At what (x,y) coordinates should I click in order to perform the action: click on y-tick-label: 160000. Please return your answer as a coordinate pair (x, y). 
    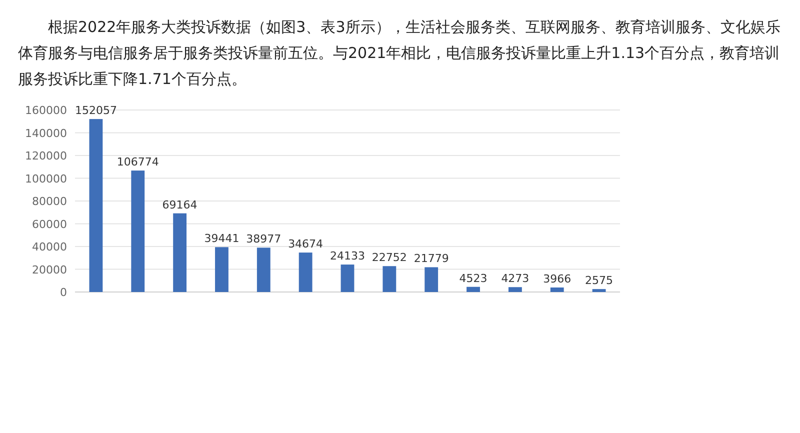
    Looking at the image, I should click on (46, 110).